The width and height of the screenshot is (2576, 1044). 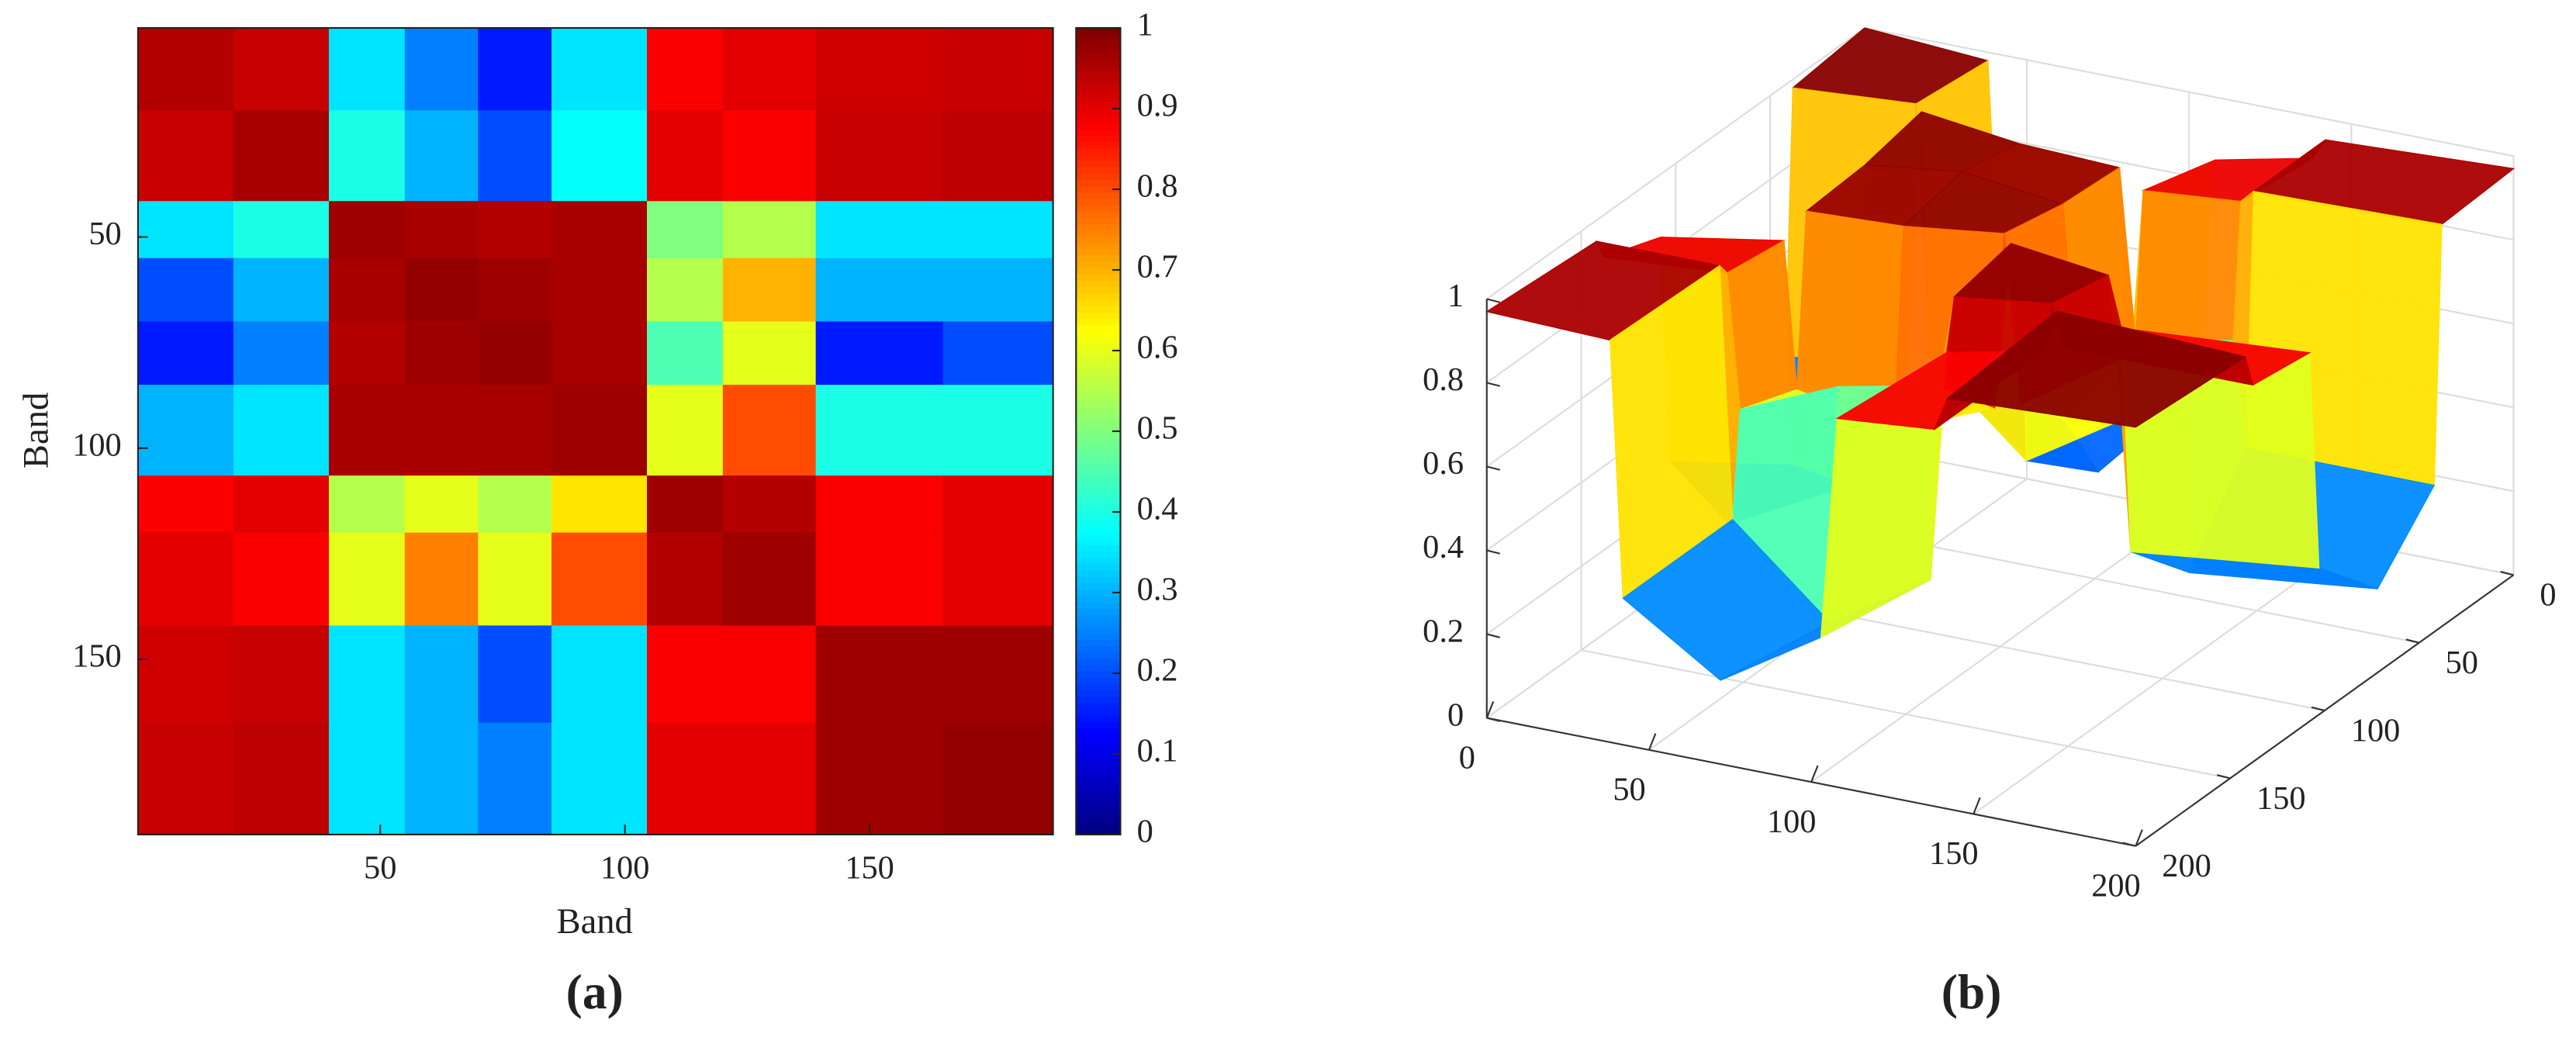 I want to click on x-axis-label: Band, so click(x=595, y=922).